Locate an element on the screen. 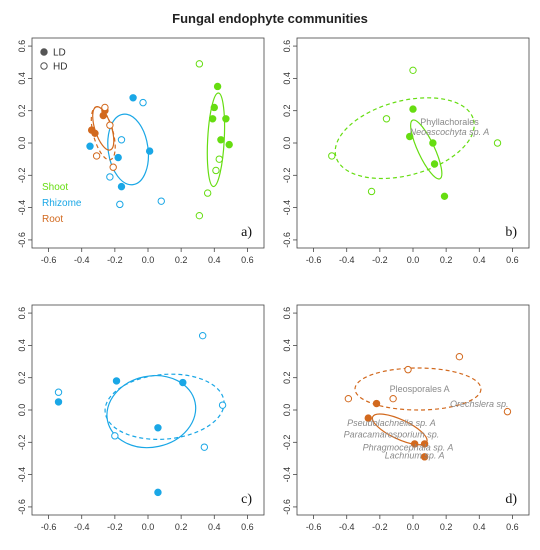 Image resolution: width=540 pixels, height=550 pixels. species-annotation: Pleosporales A is located at coordinates (420, 389).